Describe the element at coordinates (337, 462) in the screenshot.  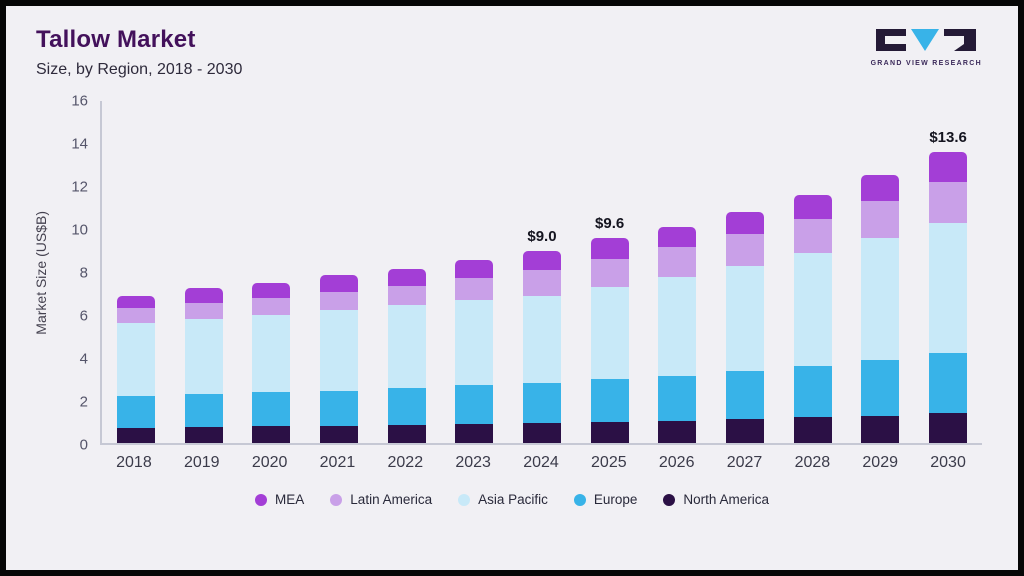
I see `x-axis-label: 2021` at that location.